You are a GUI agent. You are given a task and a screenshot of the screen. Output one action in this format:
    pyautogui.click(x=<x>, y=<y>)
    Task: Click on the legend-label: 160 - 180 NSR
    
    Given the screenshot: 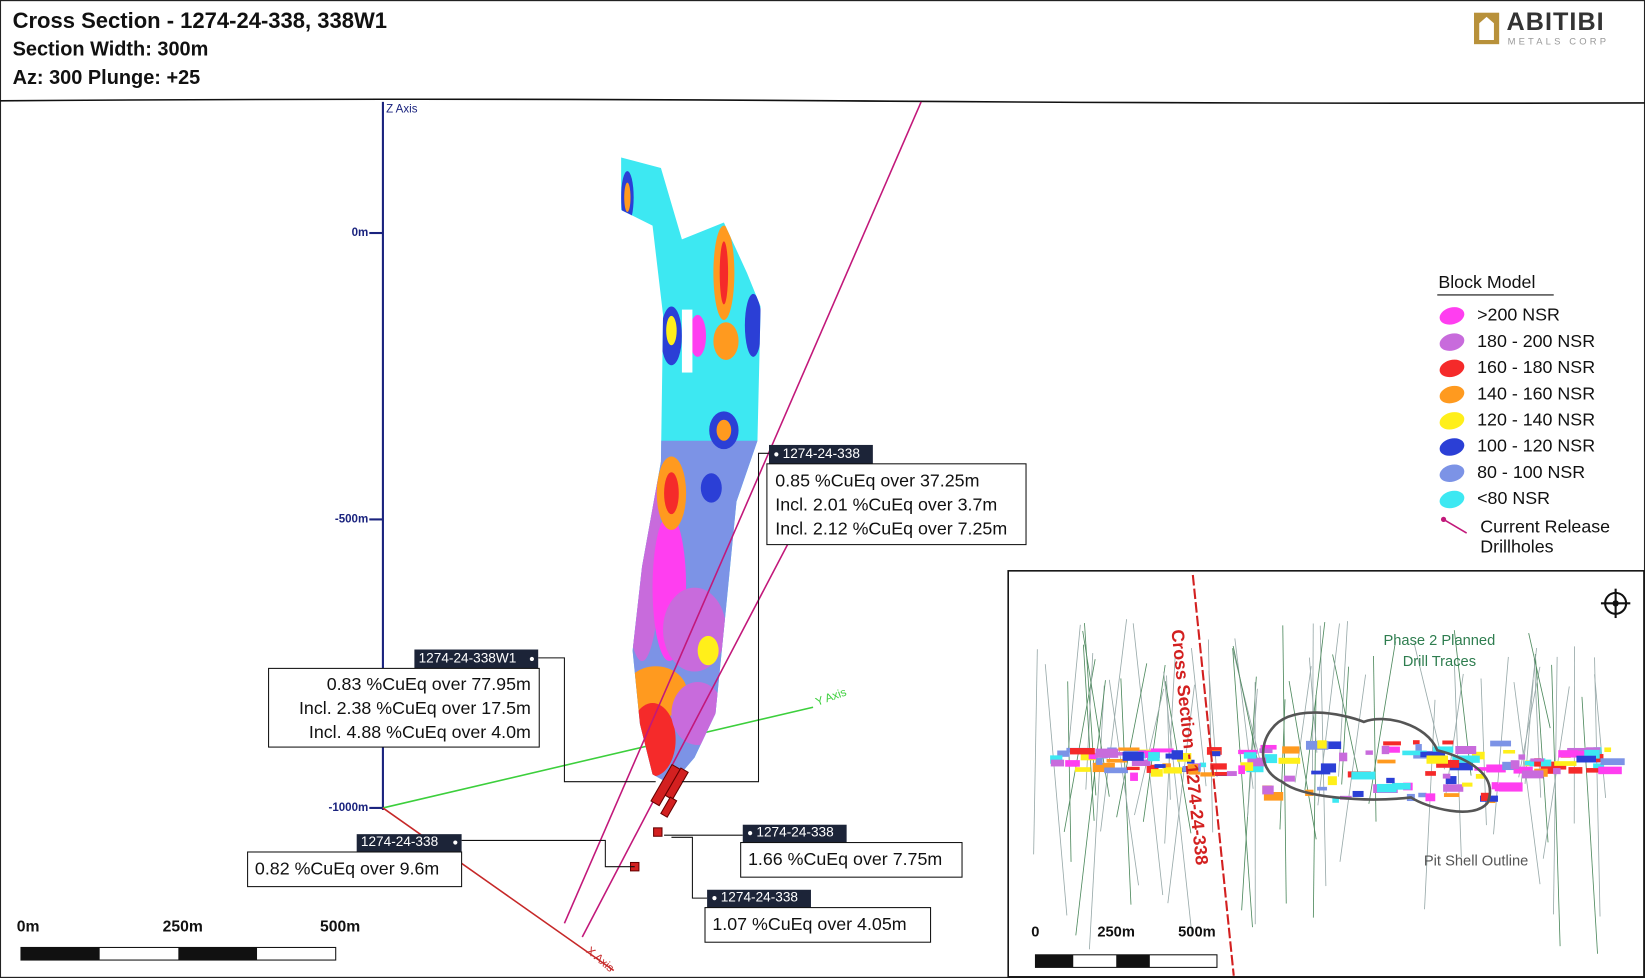 What is the action you would take?
    pyautogui.click(x=1536, y=367)
    